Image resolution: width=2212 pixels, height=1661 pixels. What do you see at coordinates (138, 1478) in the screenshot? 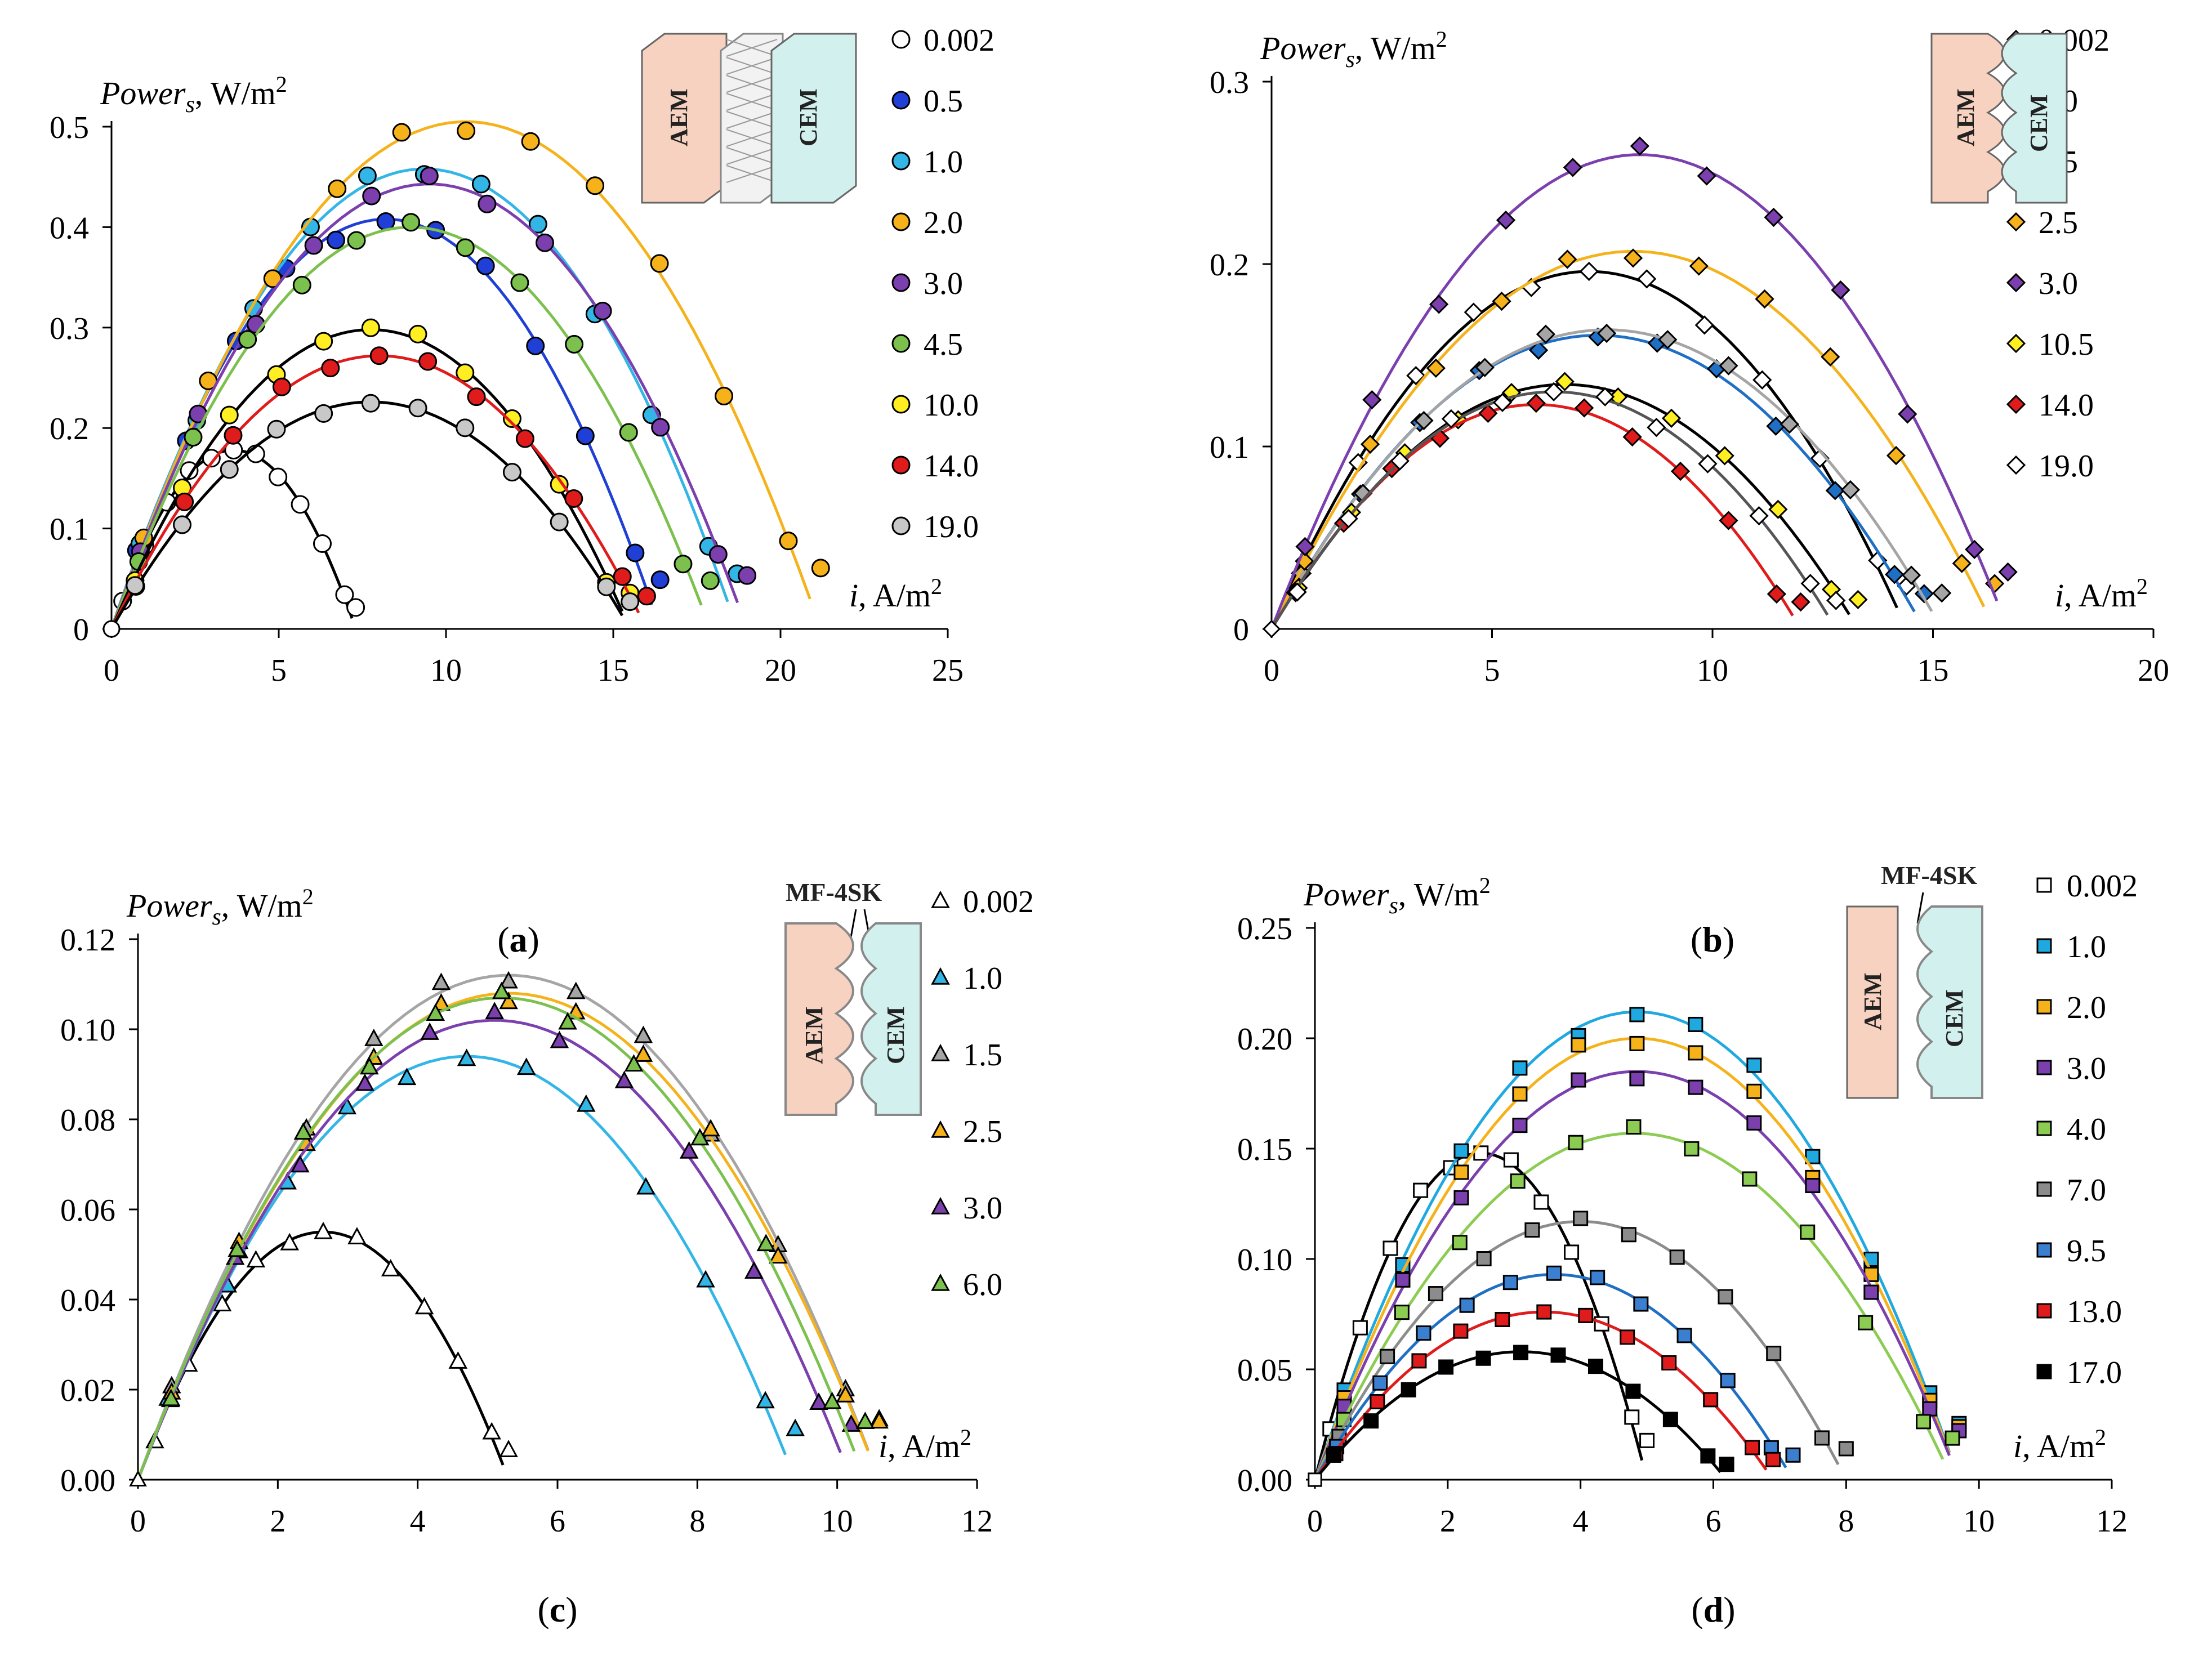
I see `data-point-origin` at bounding box center [138, 1478].